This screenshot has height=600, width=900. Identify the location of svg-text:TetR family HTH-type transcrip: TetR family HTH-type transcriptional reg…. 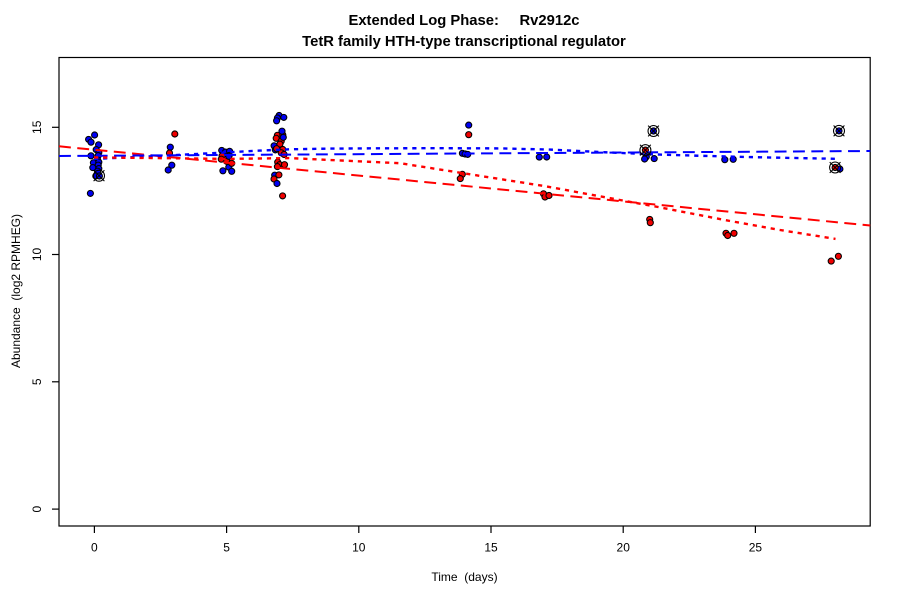
(464, 42).